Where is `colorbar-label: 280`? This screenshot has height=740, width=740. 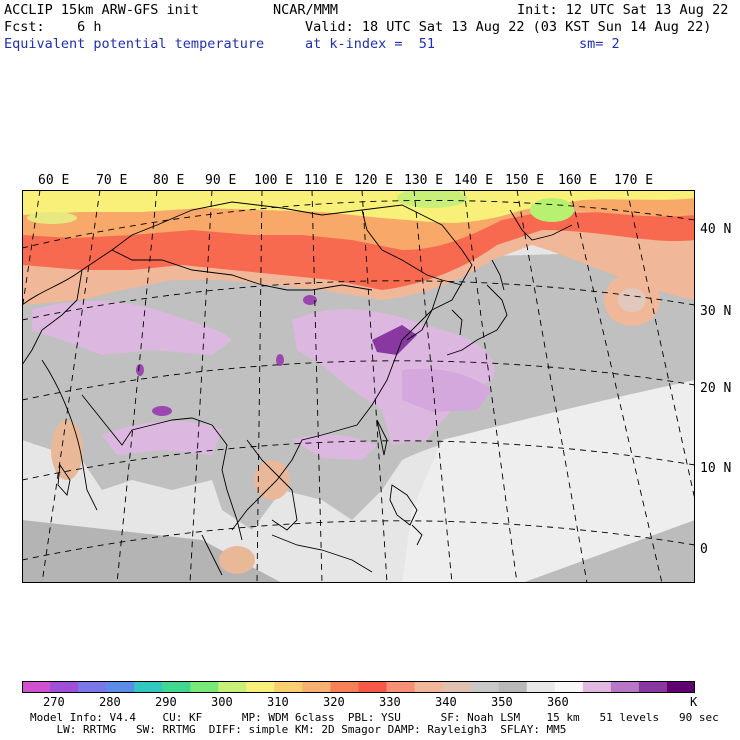
colorbar-label: 280 is located at coordinates (110, 702).